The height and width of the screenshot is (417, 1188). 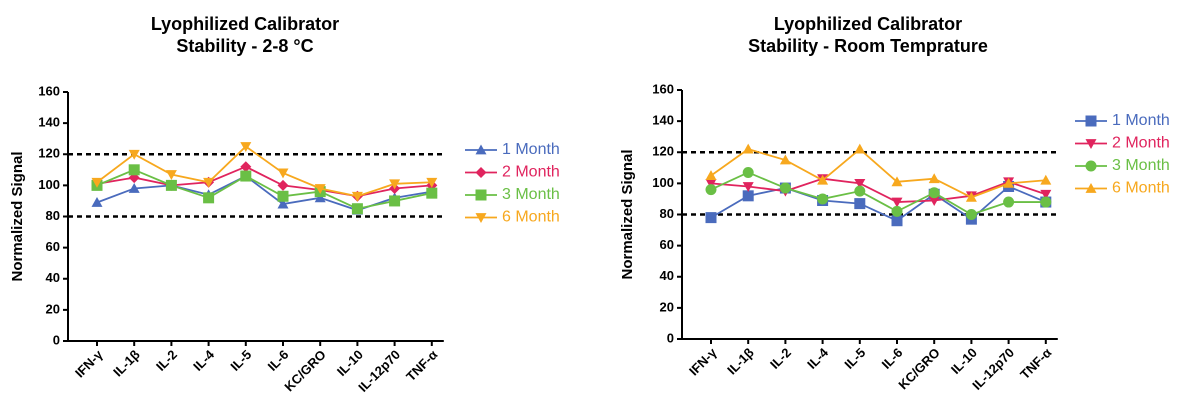 What do you see at coordinates (126, 363) in the screenshot?
I see `x-tick-label: IL-1β` at bounding box center [126, 363].